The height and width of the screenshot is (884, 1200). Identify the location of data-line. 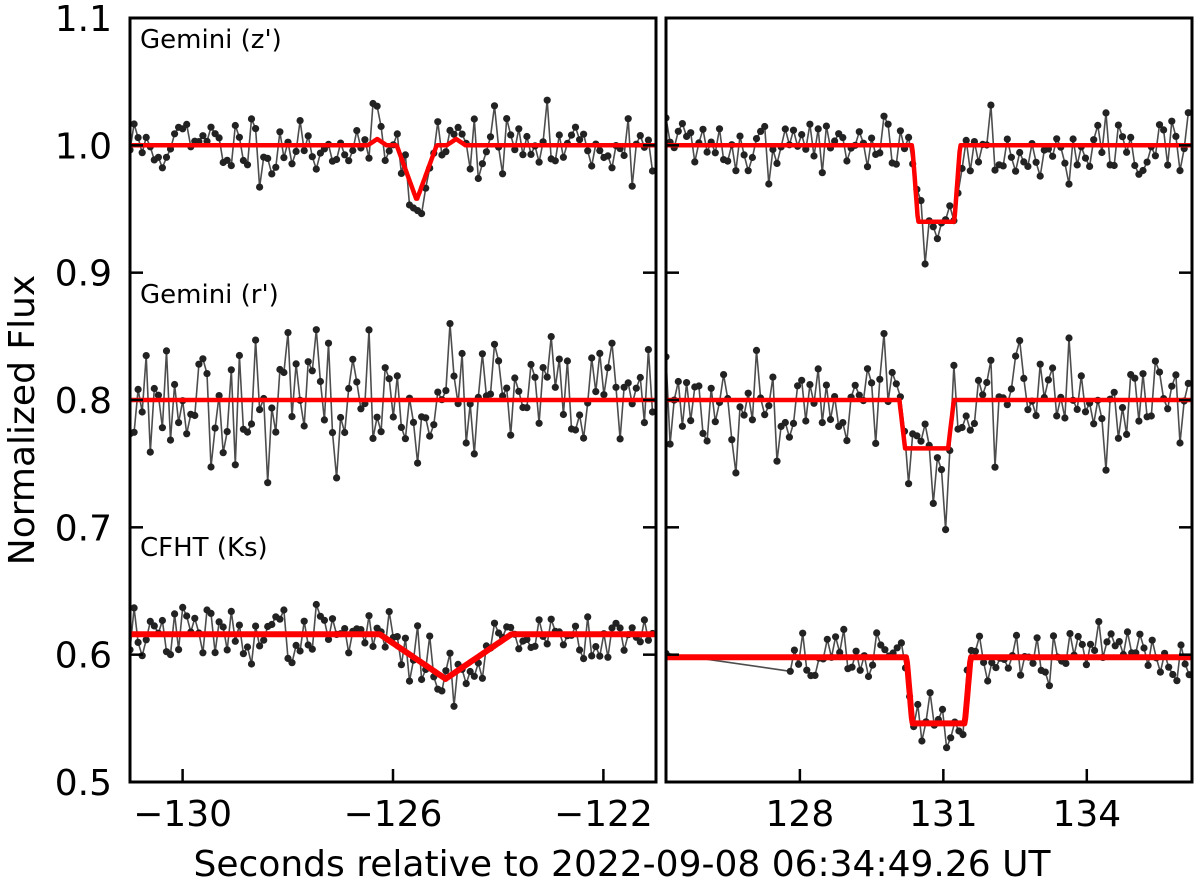
(928, 431).